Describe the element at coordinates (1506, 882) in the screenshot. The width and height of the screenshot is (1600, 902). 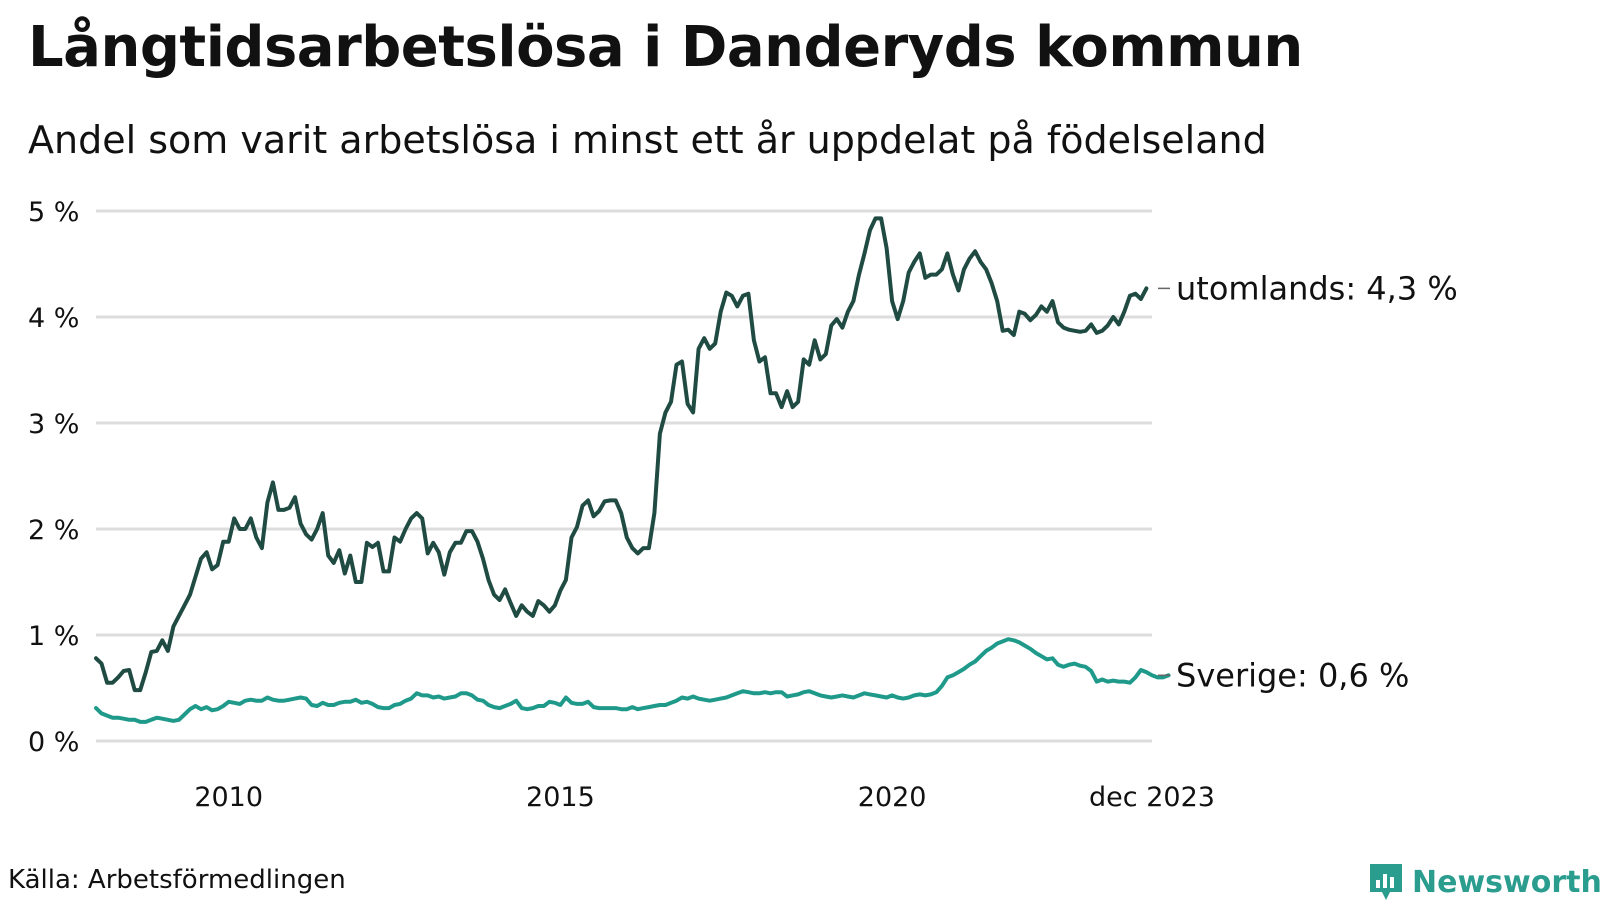
I see `brand-name: Newsworthy` at that location.